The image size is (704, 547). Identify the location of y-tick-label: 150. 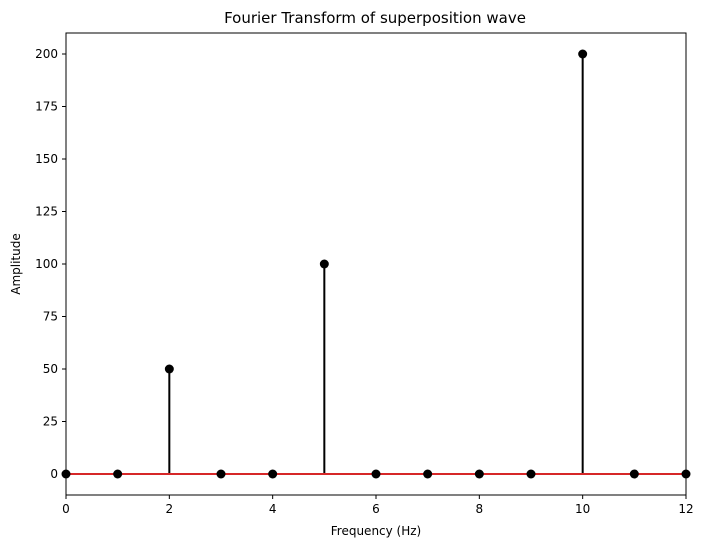
(46, 159).